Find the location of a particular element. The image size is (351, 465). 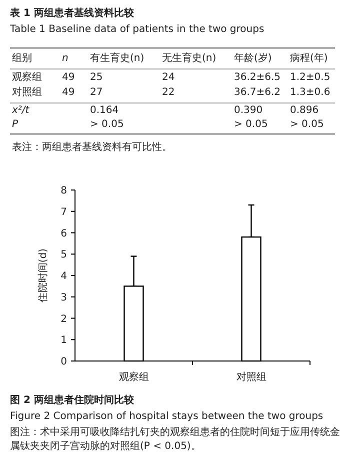

text: 0.164 is located at coordinates (104, 110).